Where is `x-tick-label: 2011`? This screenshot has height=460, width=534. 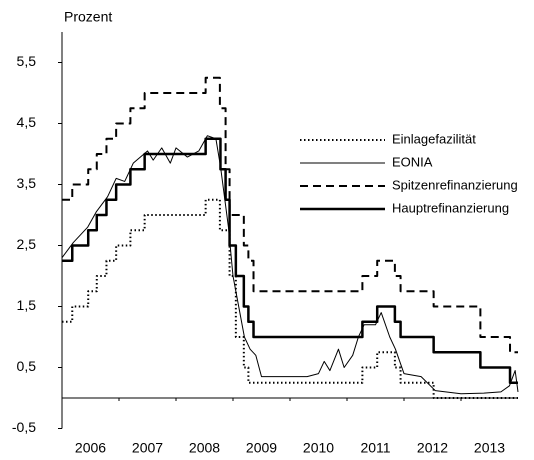
x-tick-label: 2011 is located at coordinates (375, 448).